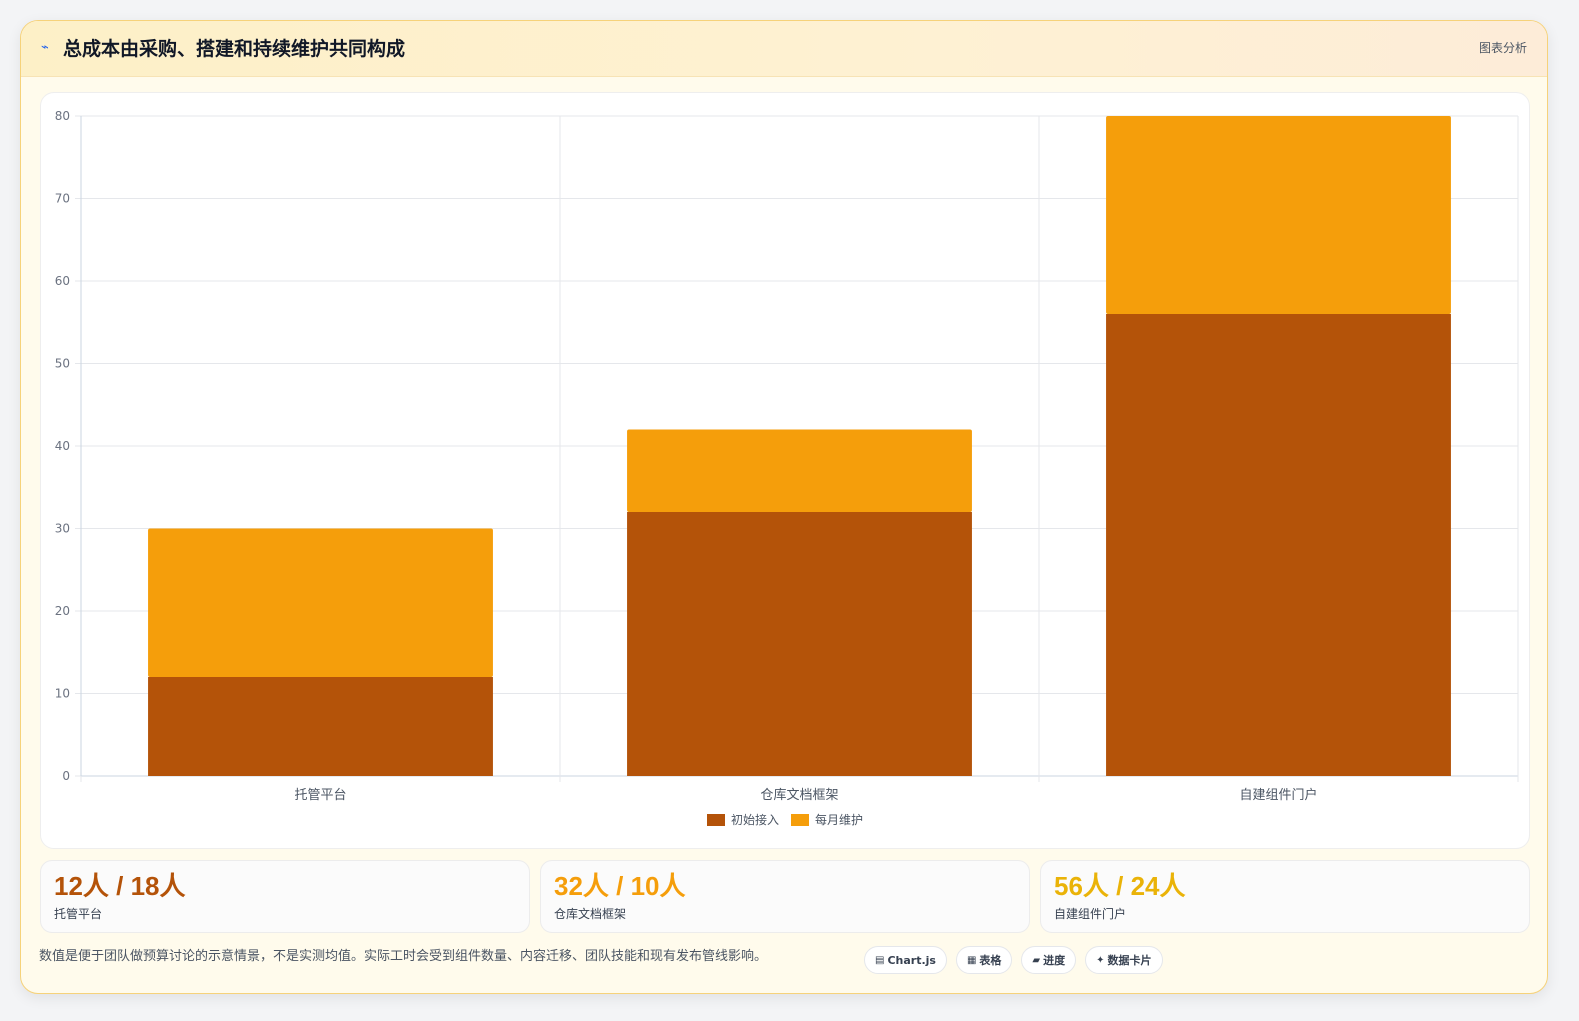  Describe the element at coordinates (1285, 896) in the screenshot. I see `stat-card-self-built: 56人 / 24人 自建组件门户` at that location.